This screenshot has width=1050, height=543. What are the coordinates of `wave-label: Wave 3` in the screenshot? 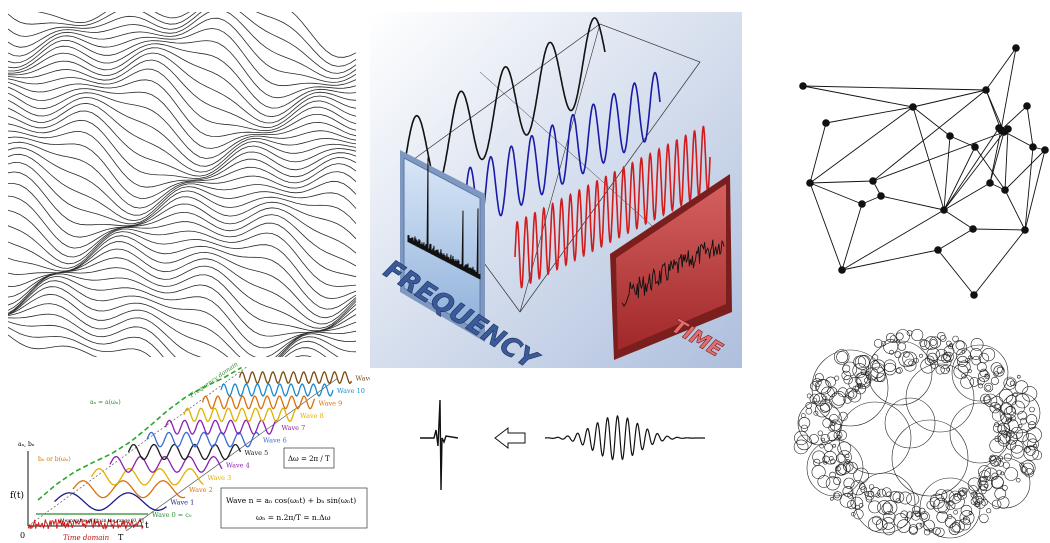 It's located at (220, 478).